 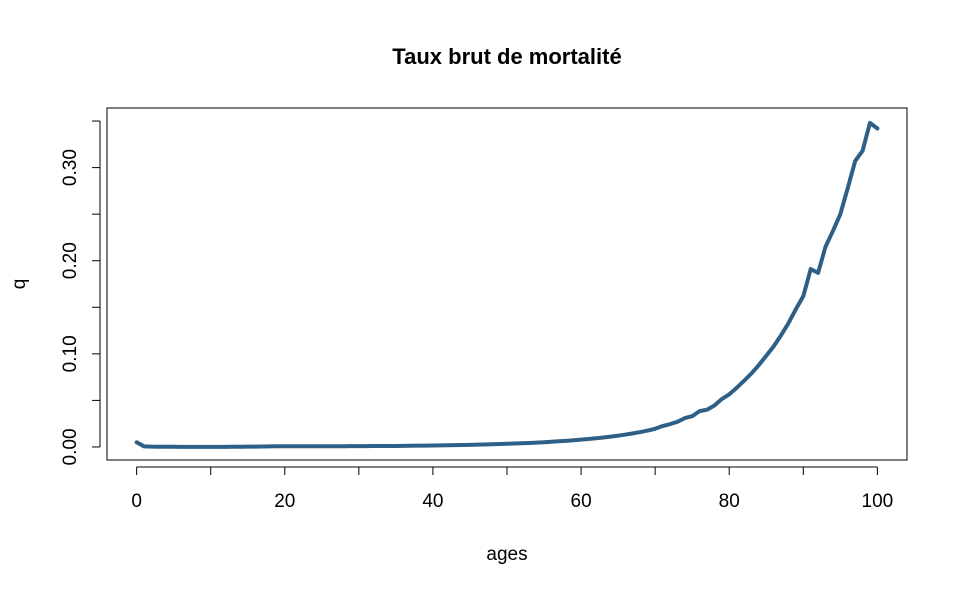 I want to click on x-axis: 0 20 40 60 80 100, so click(x=512, y=489).